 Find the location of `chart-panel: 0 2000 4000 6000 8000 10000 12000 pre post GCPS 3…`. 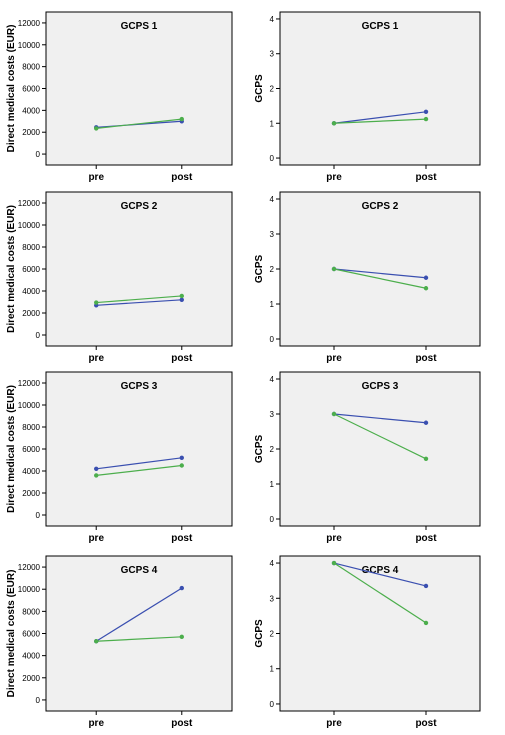

chart-panel: 0 2000 4000 6000 8000 10000 12000 pre post GCPS 3… is located at coordinates (119, 457).